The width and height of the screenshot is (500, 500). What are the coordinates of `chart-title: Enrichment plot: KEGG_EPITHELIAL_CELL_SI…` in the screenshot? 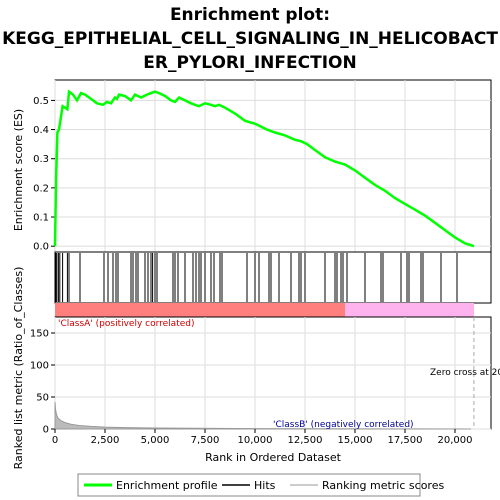 It's located at (250, 39).